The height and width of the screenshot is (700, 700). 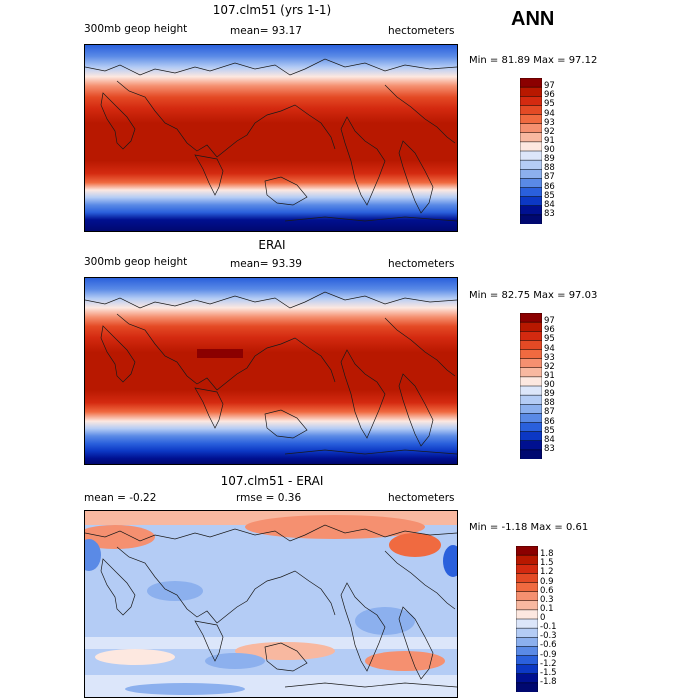 I want to click on colorbar-label: -1.8, so click(x=548, y=681).